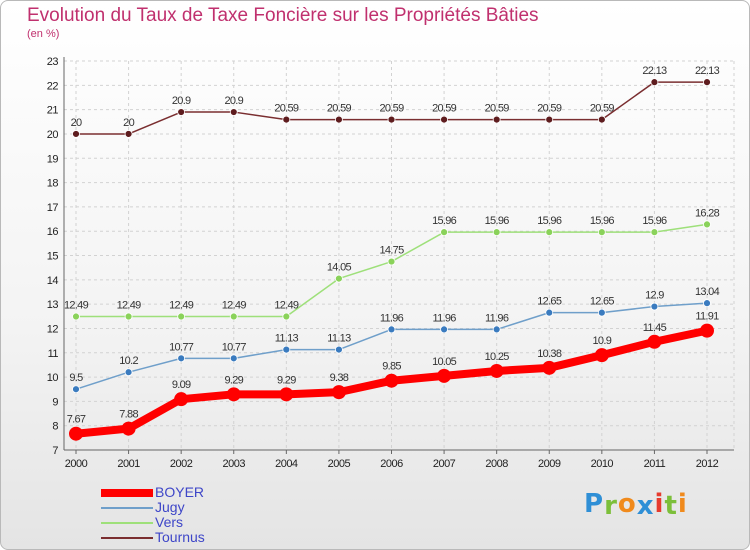 This screenshot has width=750, height=550. I want to click on chart-subtitle: (en %), so click(43, 34).